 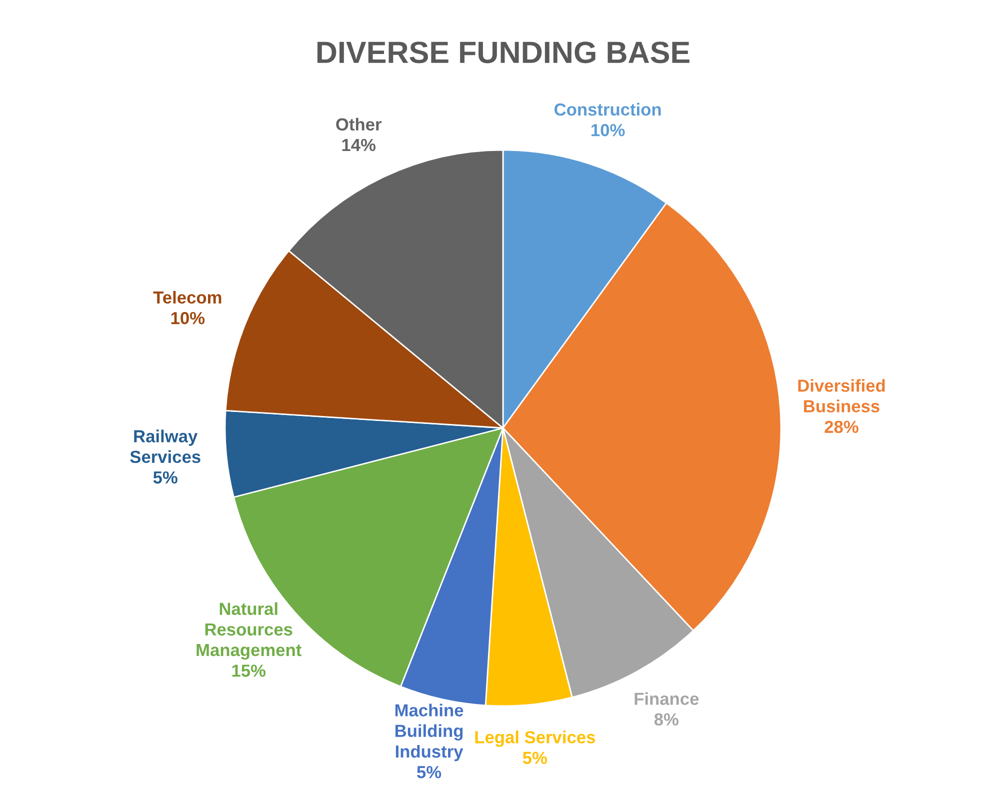 I want to click on slice-label: Natural Resources Management, so click(x=249, y=631).